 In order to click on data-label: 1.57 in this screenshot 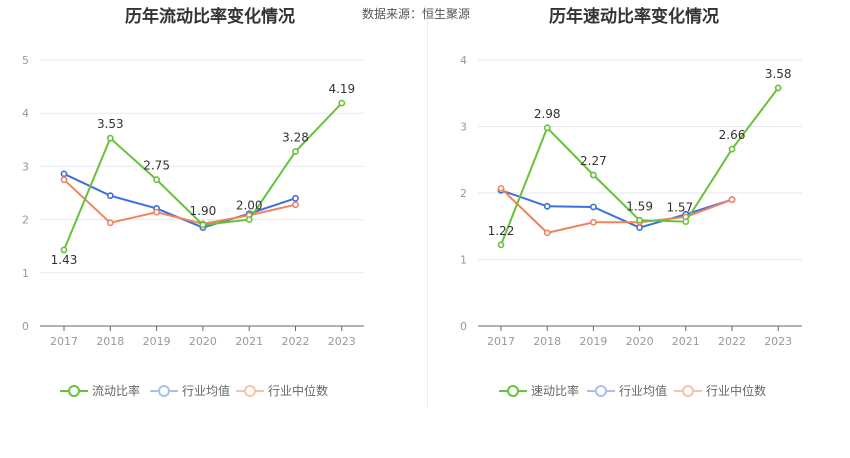, I will do `click(679, 208)`.